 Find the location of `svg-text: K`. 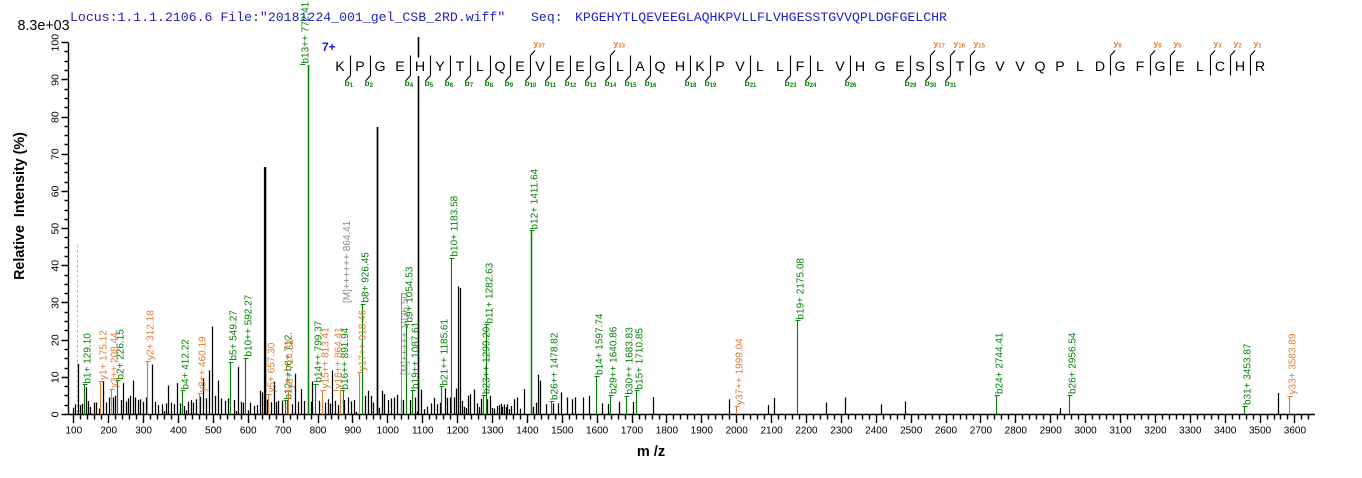

svg-text: K is located at coordinates (700, 67).